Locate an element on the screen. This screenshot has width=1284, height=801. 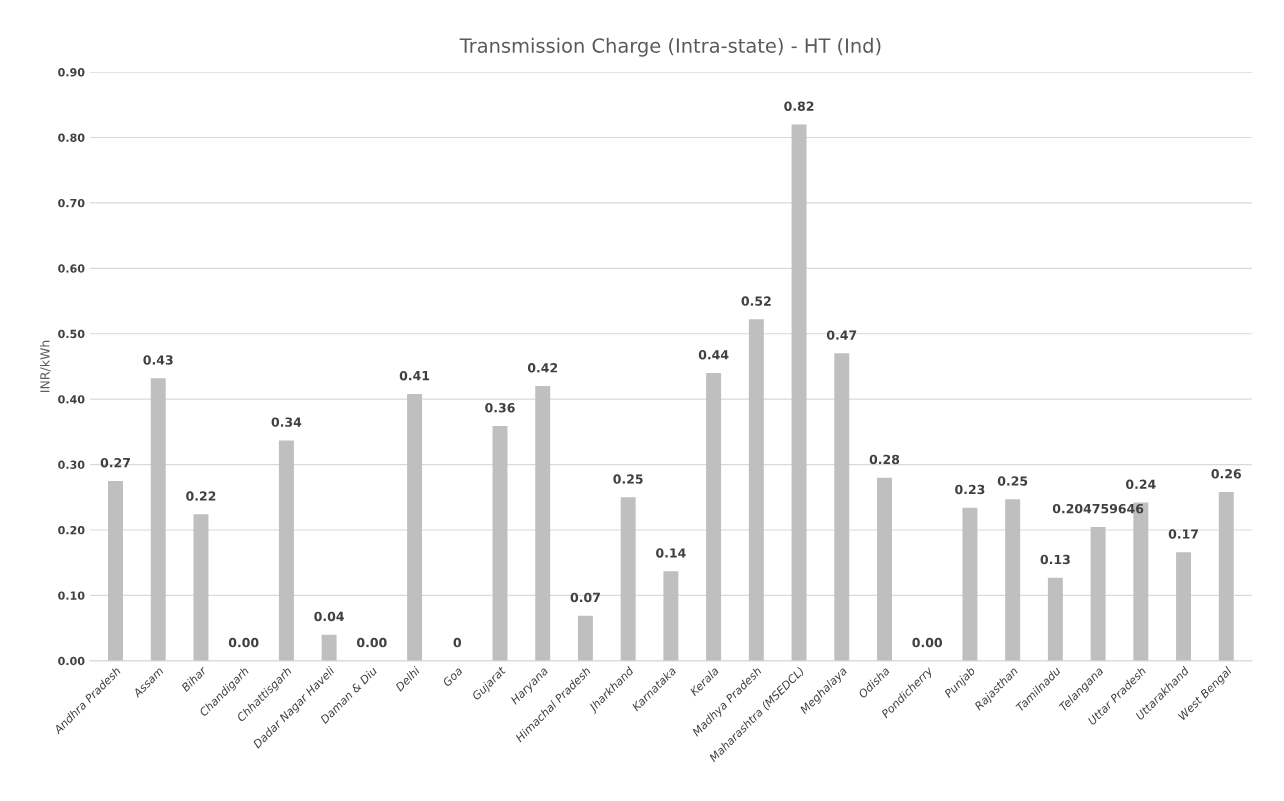
y-tick-label: 0.20 is located at coordinates (71, 530).